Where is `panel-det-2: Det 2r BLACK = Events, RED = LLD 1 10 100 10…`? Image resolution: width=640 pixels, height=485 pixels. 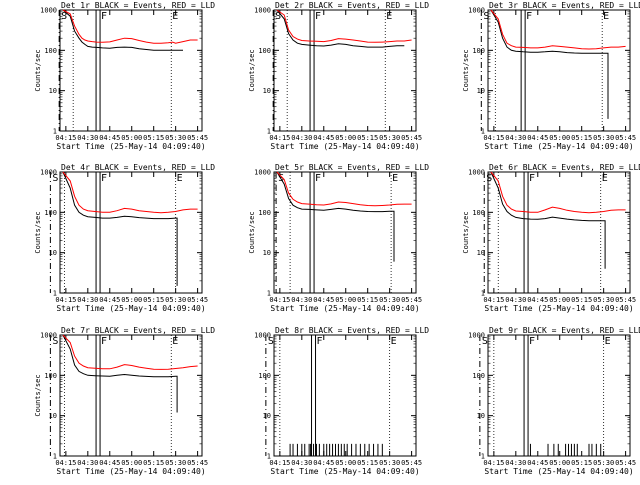 panel-det-2: Det 2r BLACK = Events, RED = LLD 1 10 100 10… is located at coordinates (338, 76).